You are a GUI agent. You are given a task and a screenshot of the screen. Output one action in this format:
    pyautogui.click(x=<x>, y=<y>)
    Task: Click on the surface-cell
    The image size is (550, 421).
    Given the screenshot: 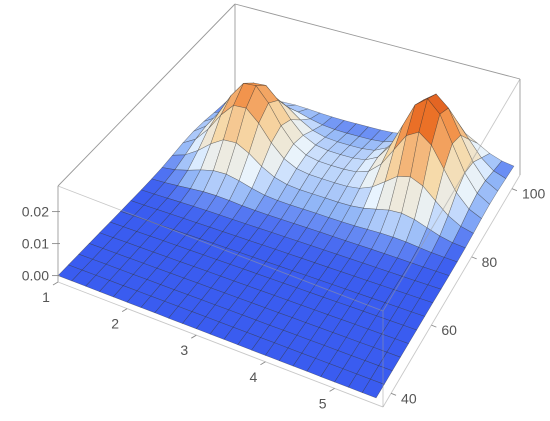 What is the action you would take?
    pyautogui.click(x=373, y=388)
    